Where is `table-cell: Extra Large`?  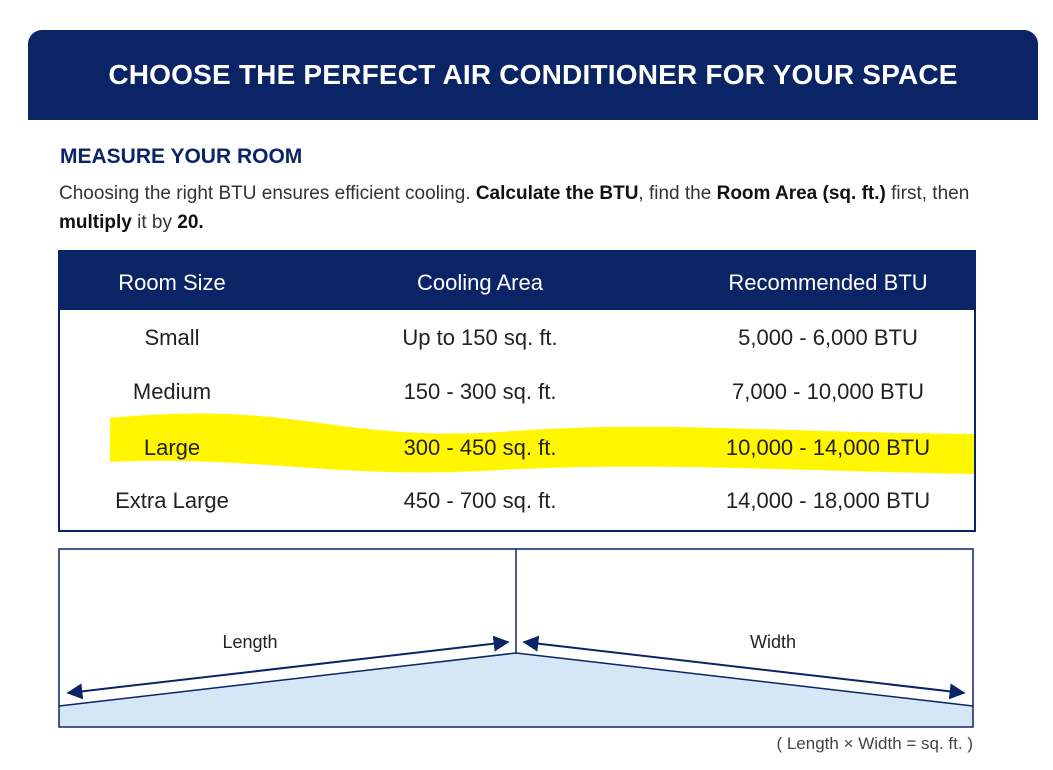 table-cell: Extra Large is located at coordinates (172, 500).